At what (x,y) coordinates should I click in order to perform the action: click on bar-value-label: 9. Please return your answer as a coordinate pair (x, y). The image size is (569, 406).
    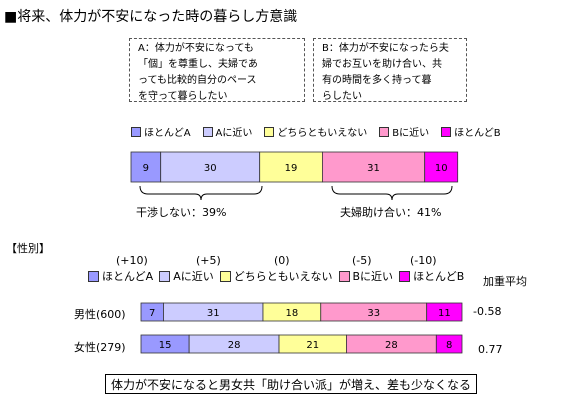
    Looking at the image, I should click on (146, 168).